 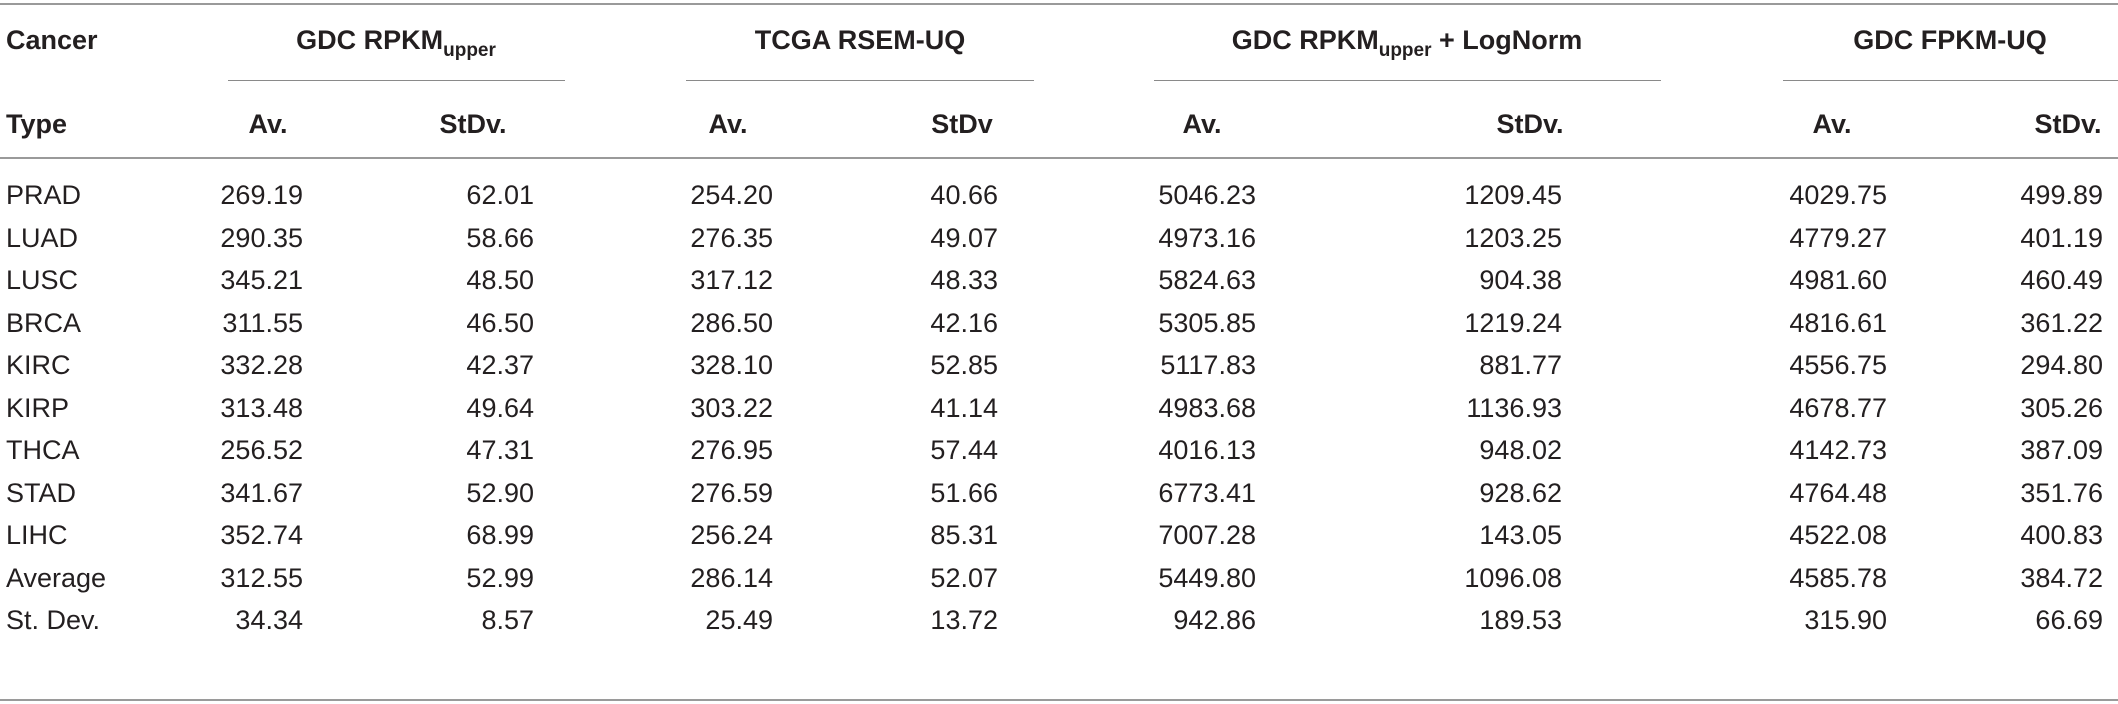 What do you see at coordinates (500, 238) in the screenshot?
I see `table-cell: 58.66` at bounding box center [500, 238].